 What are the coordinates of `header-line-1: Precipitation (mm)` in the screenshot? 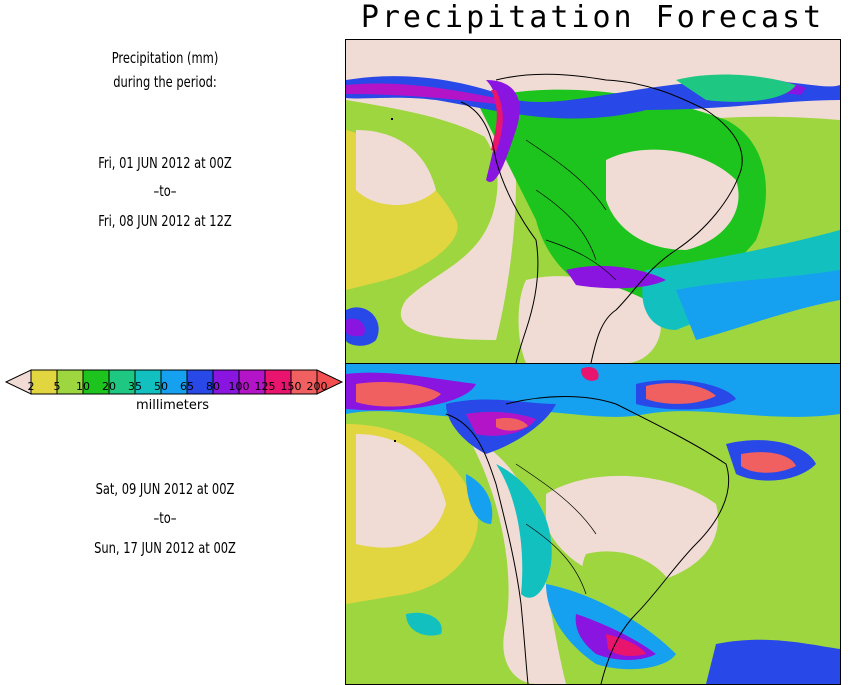 It's located at (165, 58).